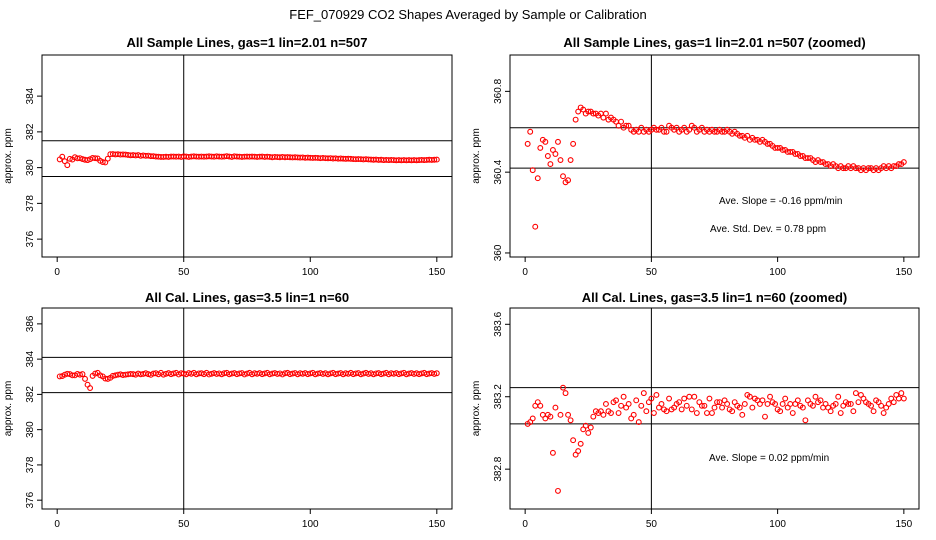 This screenshot has height=540, width=936. What do you see at coordinates (498, 90) in the screenshot?
I see `y-tick-label: 360.8` at bounding box center [498, 90].